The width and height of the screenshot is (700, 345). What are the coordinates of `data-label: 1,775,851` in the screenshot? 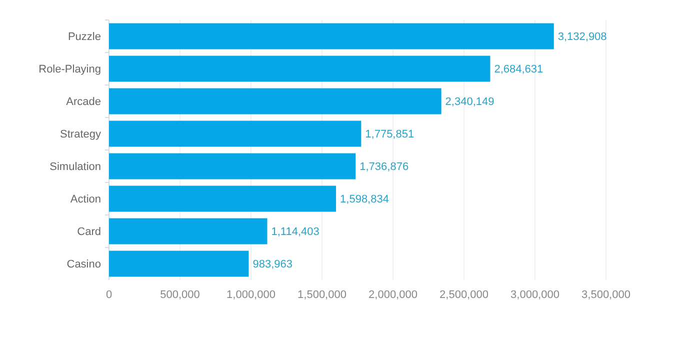 It's located at (389, 134).